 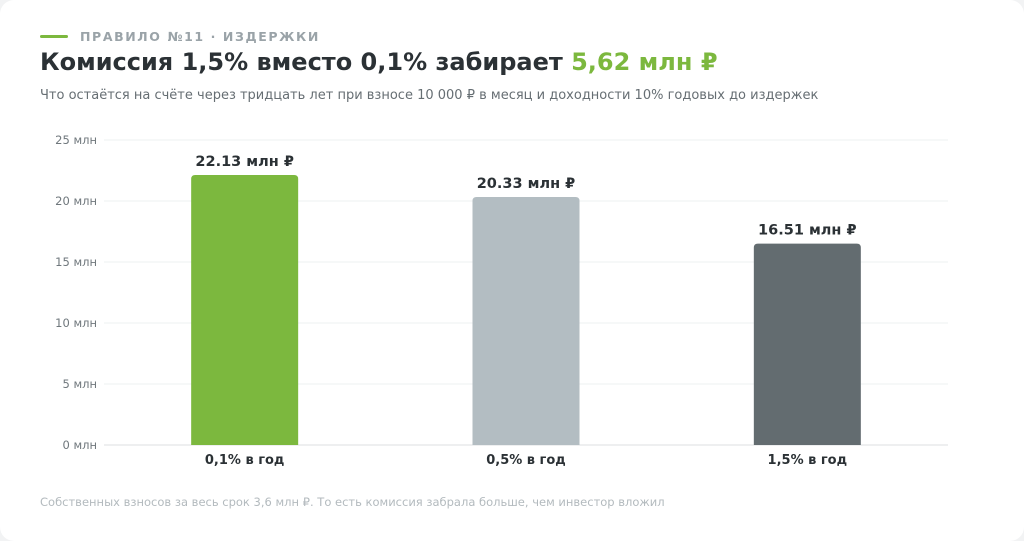 I want to click on bar-value-label: 16.51 млн ₽, so click(x=807, y=231).